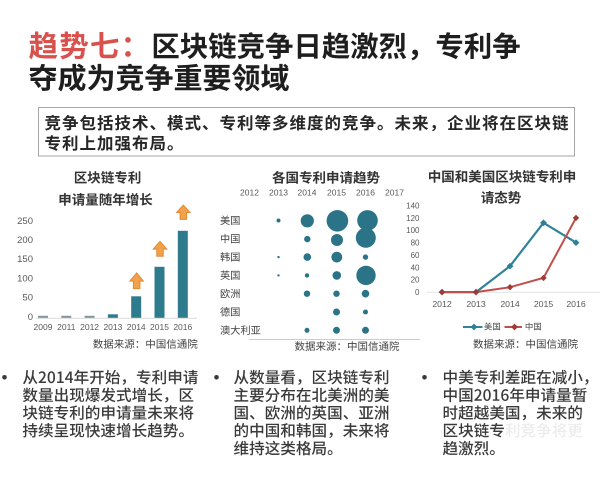  Describe the element at coordinates (66, 327) in the screenshot. I see `svg-text: 2011` at that location.